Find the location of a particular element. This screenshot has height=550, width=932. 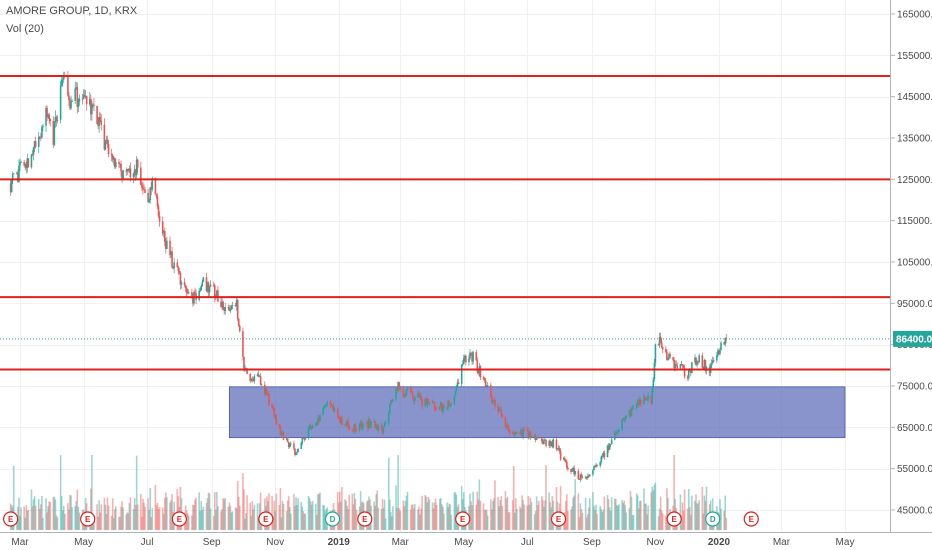

event-marker-circle is located at coordinates (332, 519).